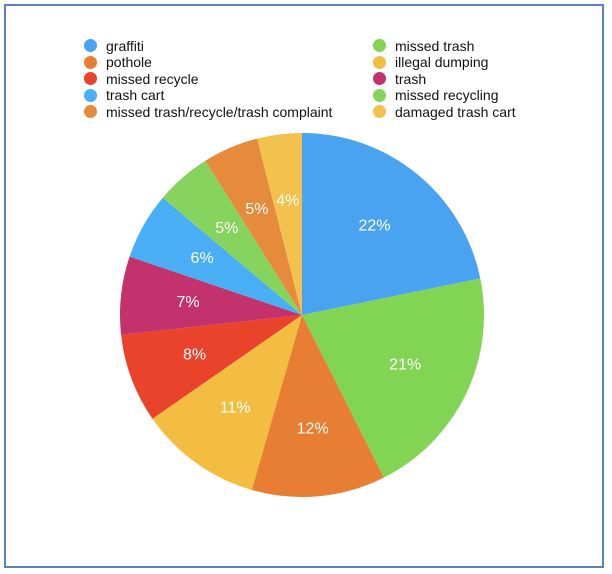 This screenshot has width=612, height=574. I want to click on slice-label-missed-recycling: 5%, so click(226, 228).